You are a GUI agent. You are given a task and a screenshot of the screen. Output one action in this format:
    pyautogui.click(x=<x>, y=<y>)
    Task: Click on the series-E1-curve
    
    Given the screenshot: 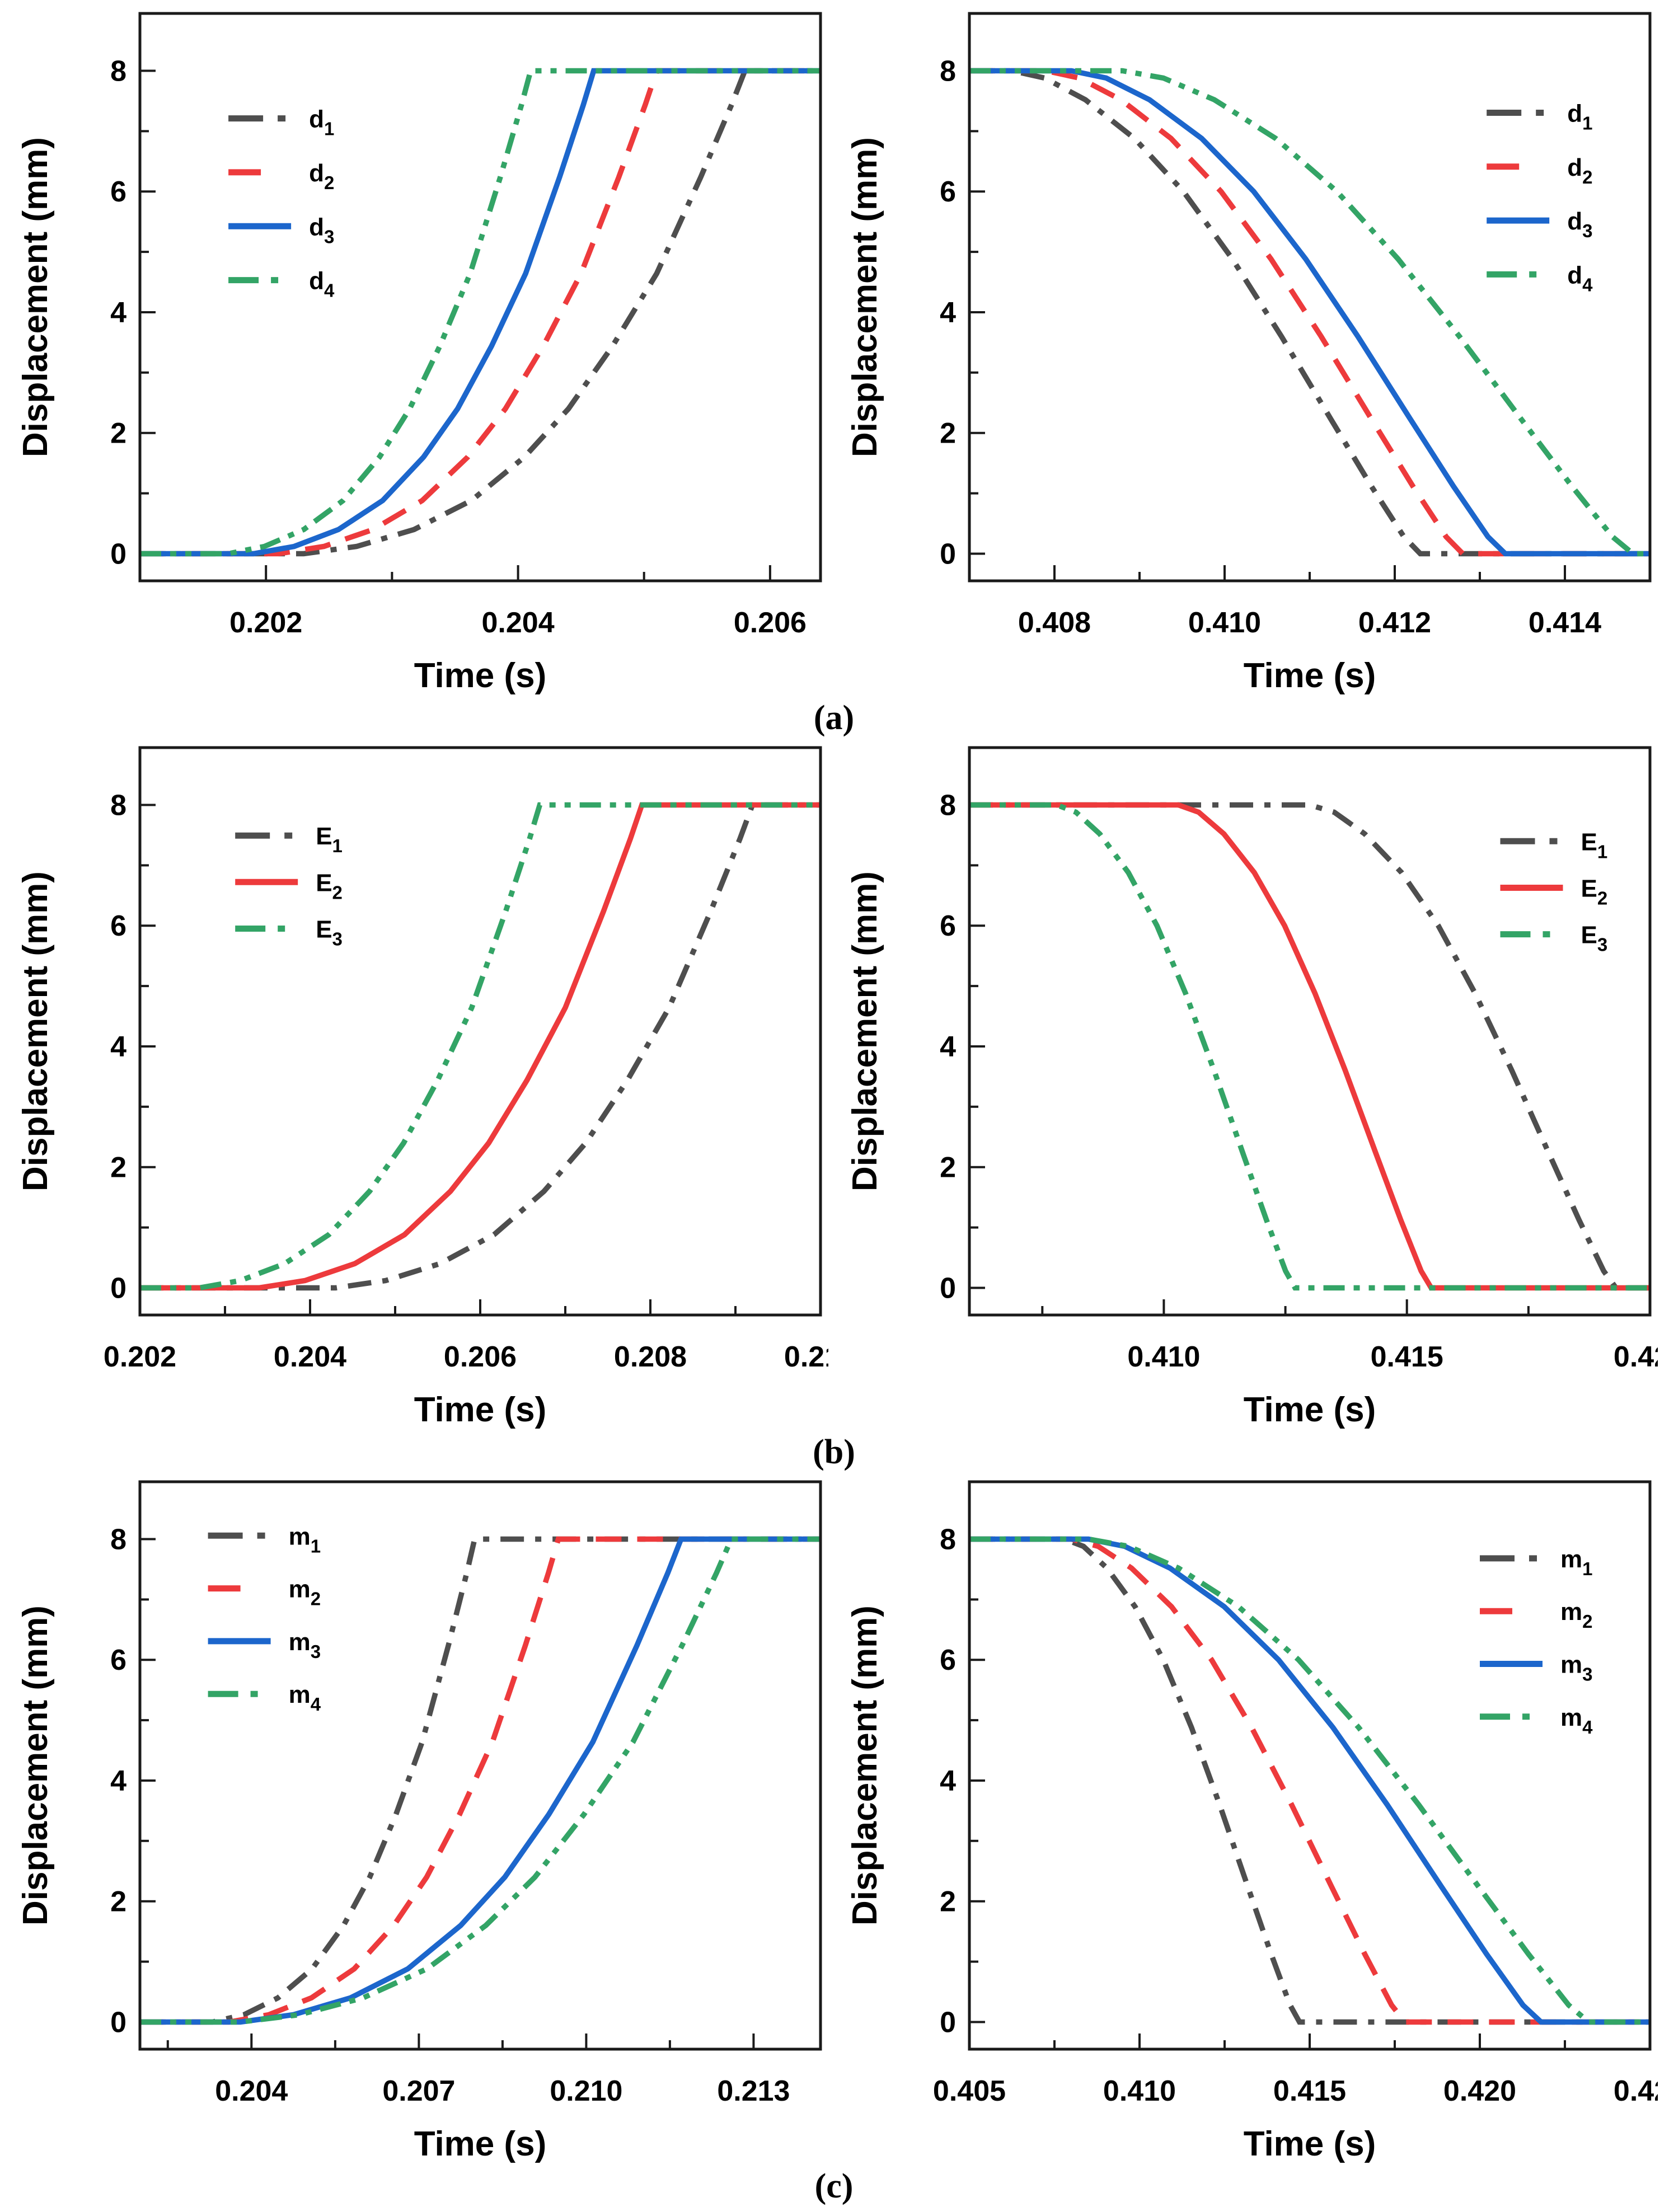 What is the action you would take?
    pyautogui.click(x=481, y=1047)
    